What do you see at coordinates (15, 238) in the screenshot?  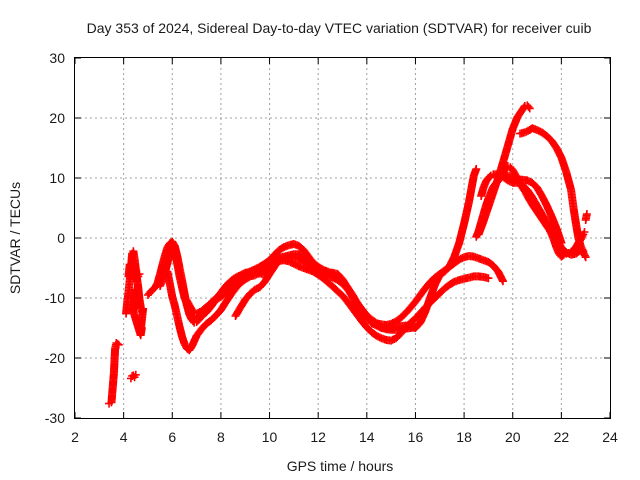 I see `y-axis-title: SDTVAR / TECUs` at bounding box center [15, 238].